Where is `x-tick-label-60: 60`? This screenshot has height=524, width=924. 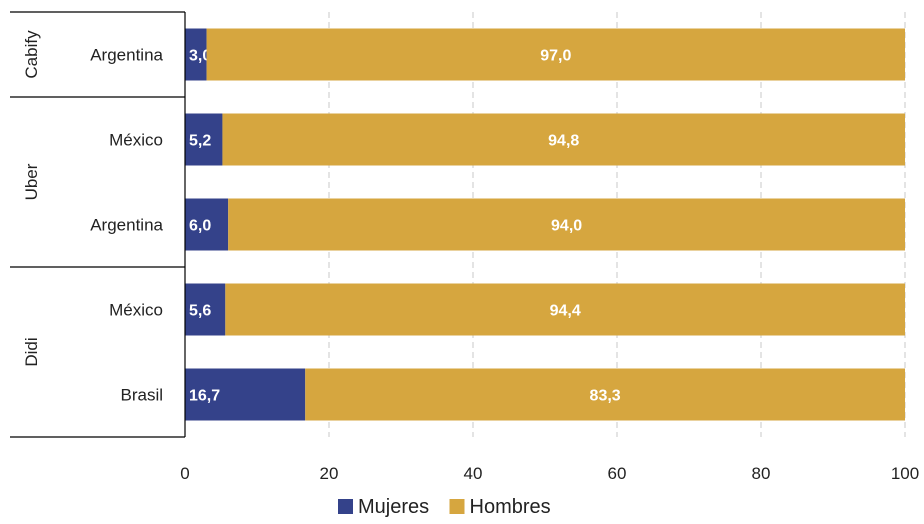 x-tick-label-60: 60 is located at coordinates (617, 473).